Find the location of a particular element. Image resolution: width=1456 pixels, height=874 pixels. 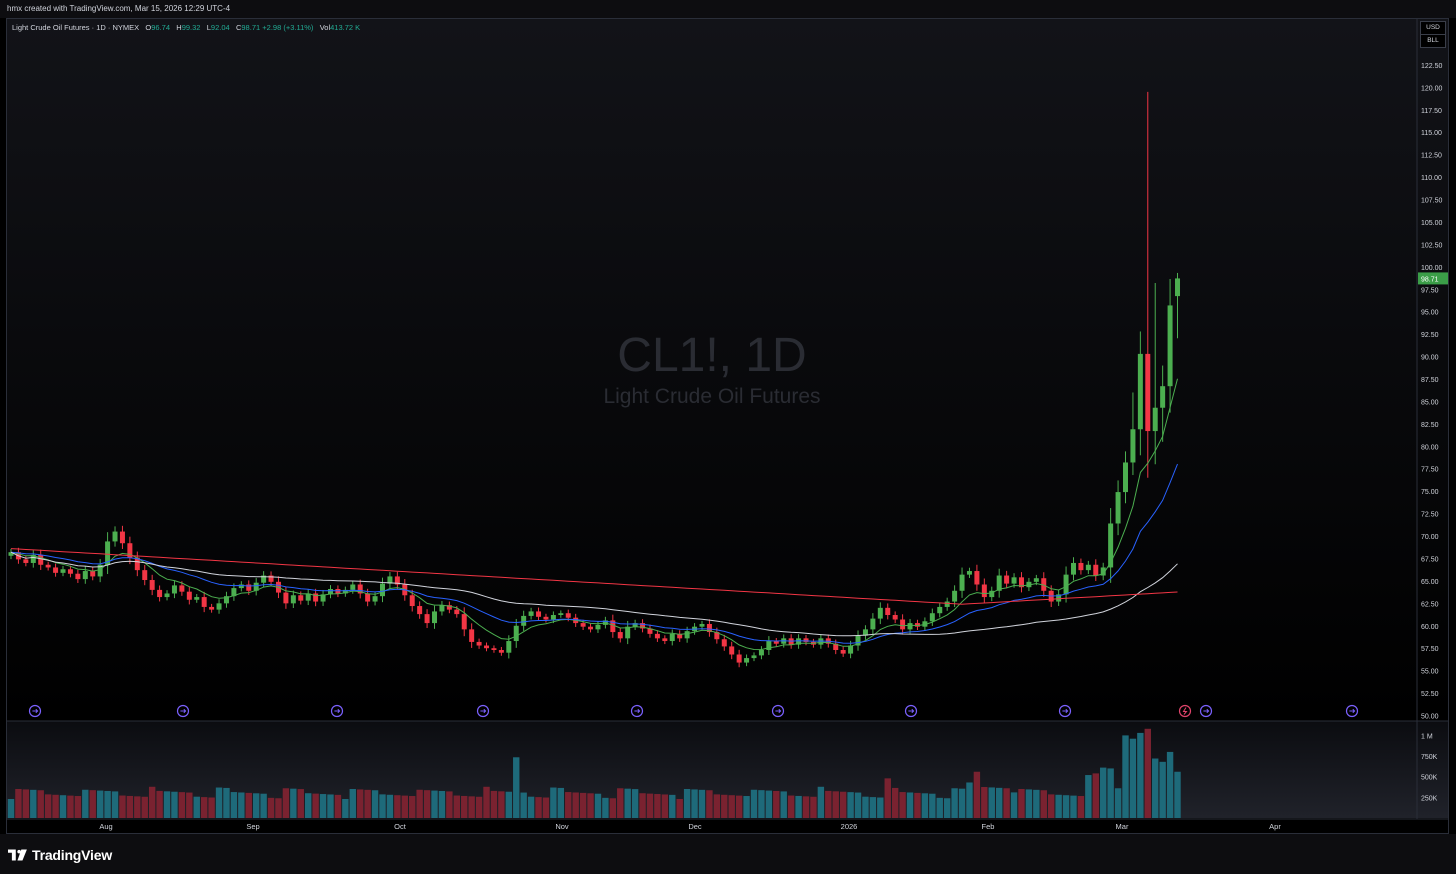

tradingview-logo: TradingView is located at coordinates (60, 855).